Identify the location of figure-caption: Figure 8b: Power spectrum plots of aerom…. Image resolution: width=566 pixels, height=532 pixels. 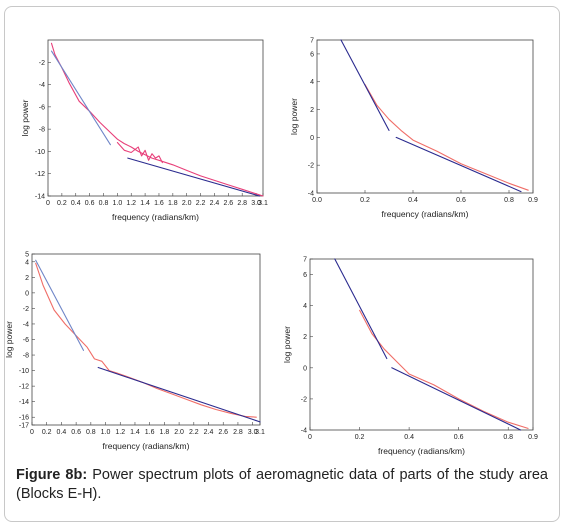
(282, 485).